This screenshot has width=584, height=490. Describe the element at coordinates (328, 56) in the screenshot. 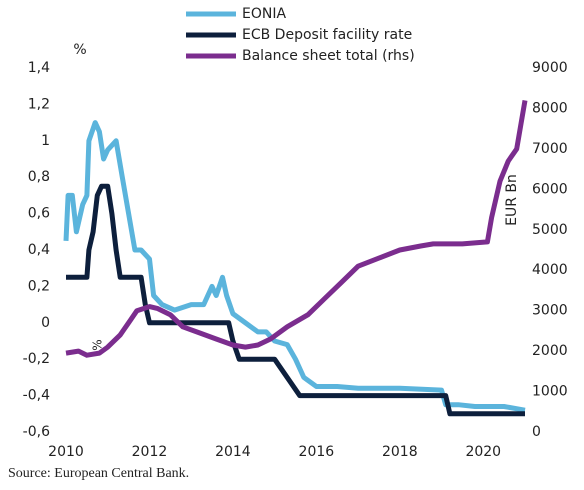

I see `legend-label: Balance sheet total (rhs)` at that location.